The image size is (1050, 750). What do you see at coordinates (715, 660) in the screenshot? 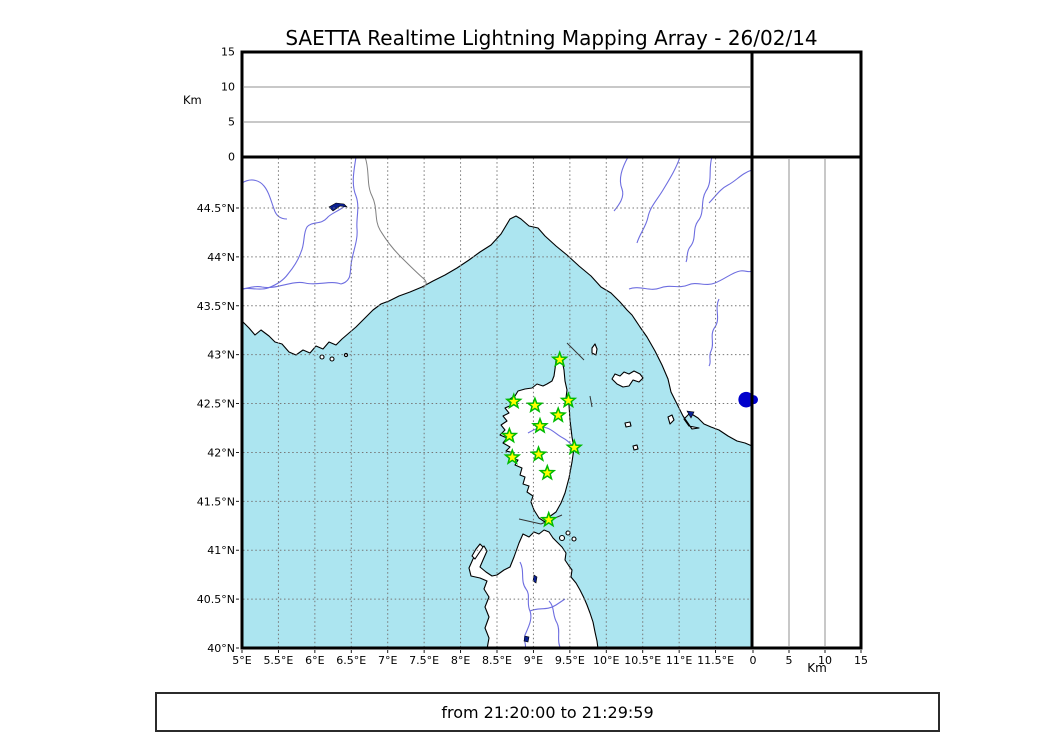
I see `lon-tick-label: 11.5°E` at bounding box center [715, 660].